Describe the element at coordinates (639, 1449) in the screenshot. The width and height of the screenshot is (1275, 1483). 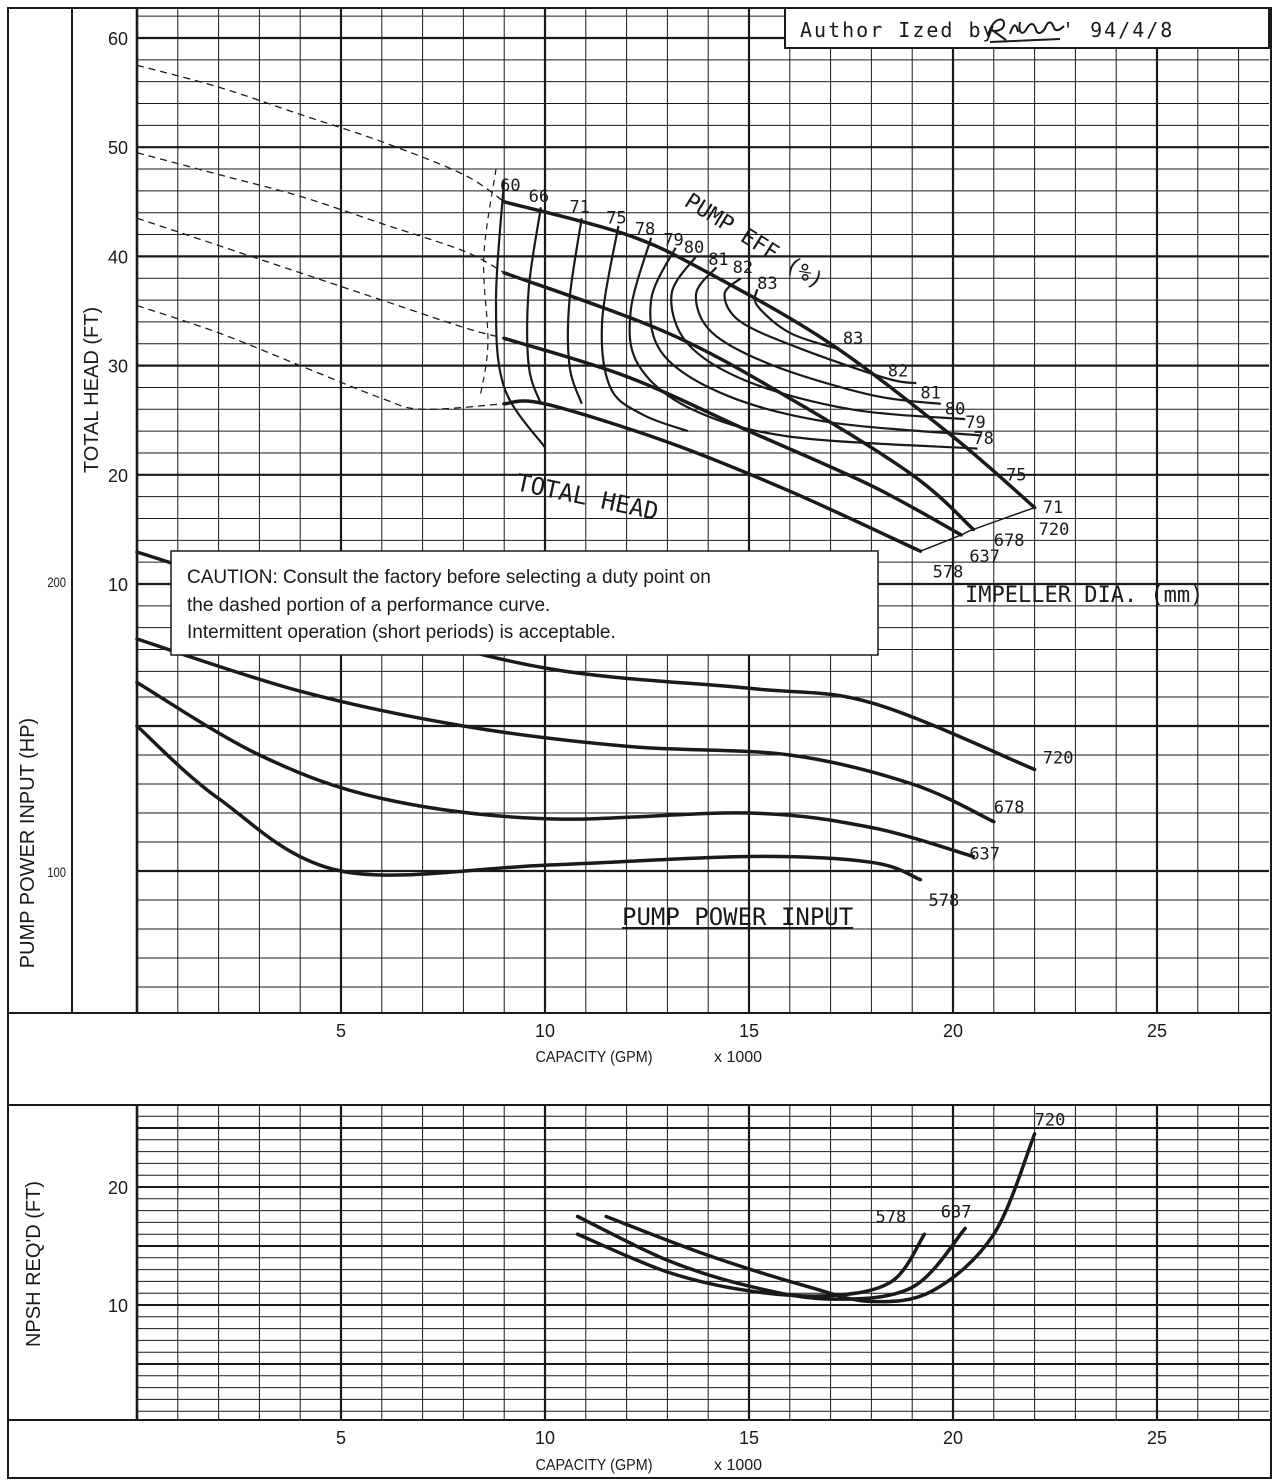
I see `npsh-x-axis-band` at that location.